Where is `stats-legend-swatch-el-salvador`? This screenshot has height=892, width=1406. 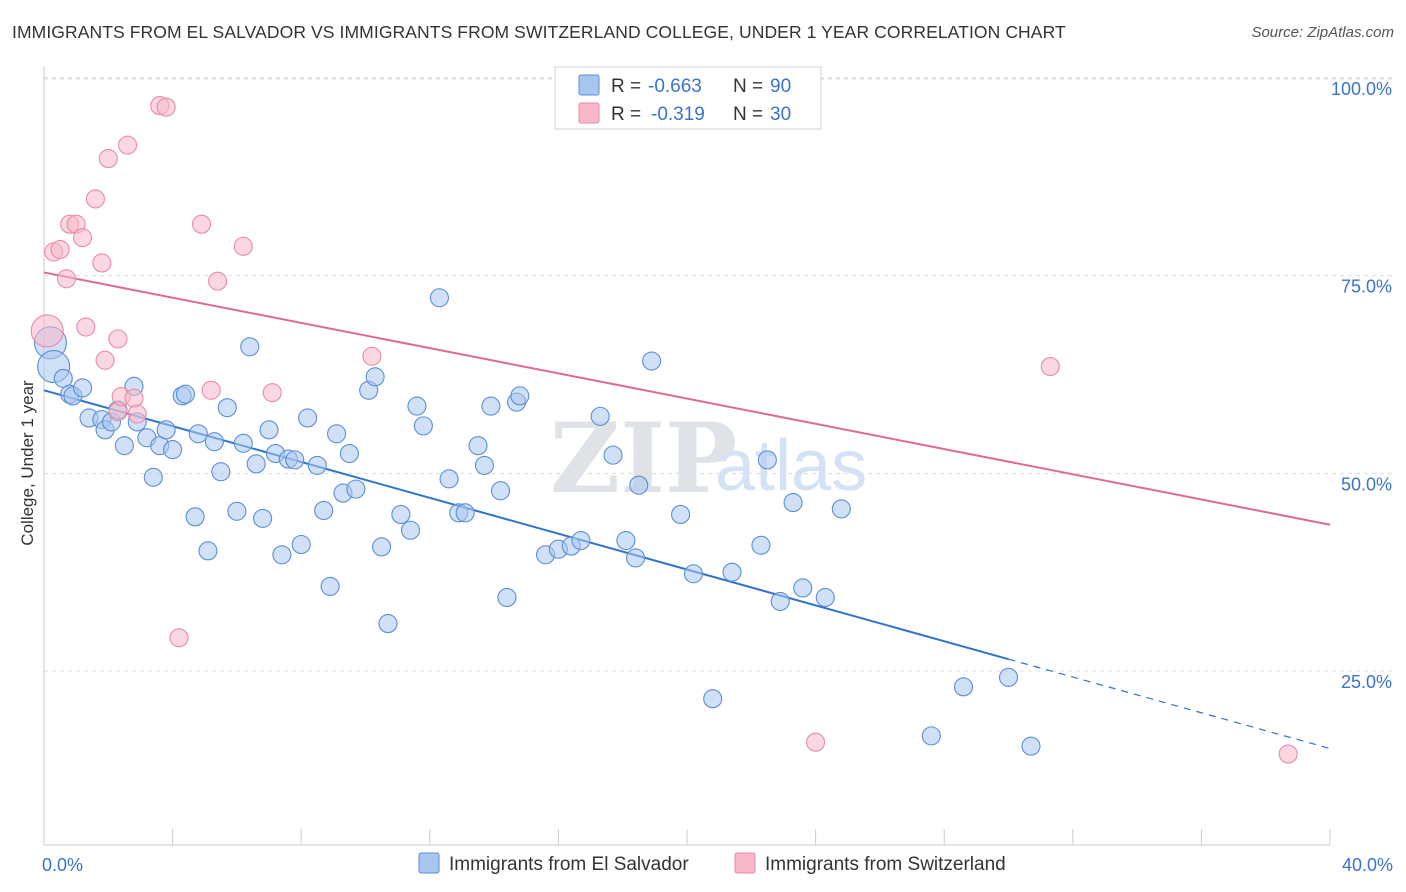
stats-legend-swatch-el-salvador is located at coordinates (589, 85).